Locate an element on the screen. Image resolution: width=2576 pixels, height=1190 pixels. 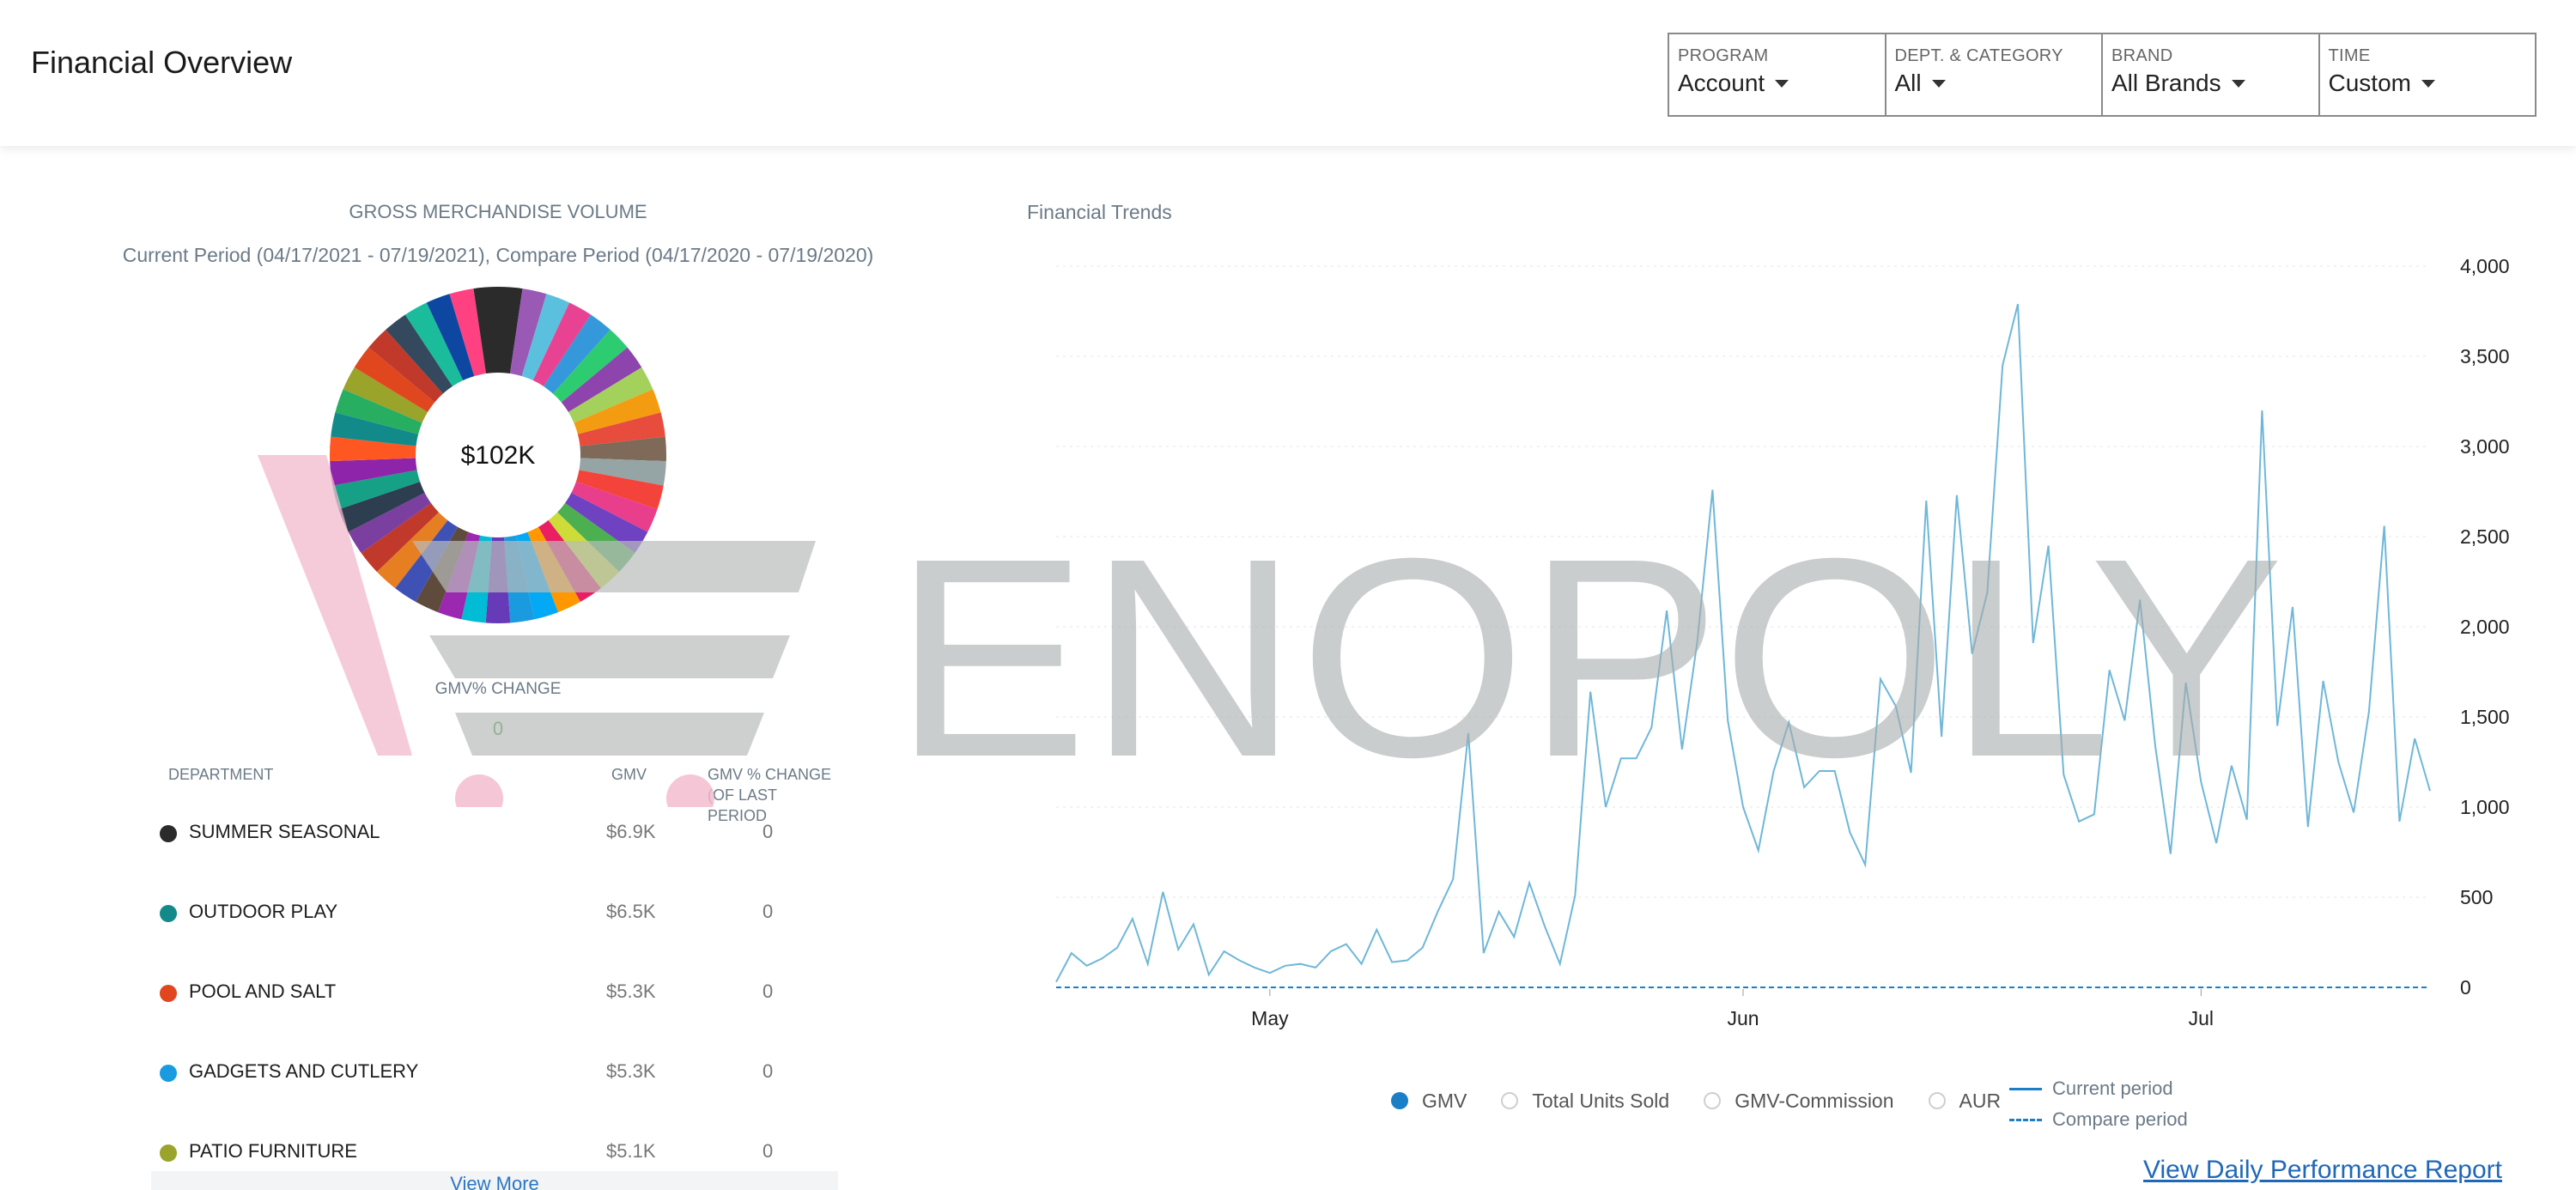
gmv-title: GROSS MERCHANDISE VOLUME is located at coordinates (498, 211).